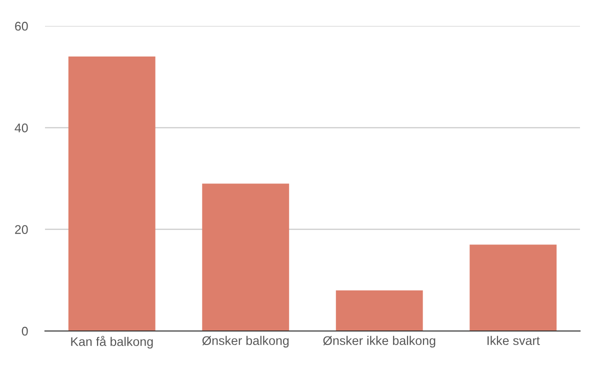 The width and height of the screenshot is (600, 371). I want to click on x-tick-label: Ønsker balkong, so click(245, 342).